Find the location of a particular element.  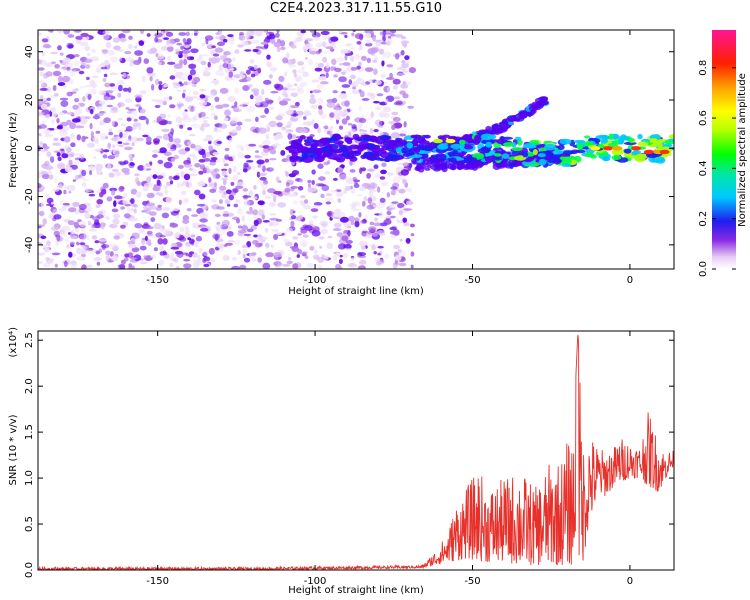

lower-branch-blob is located at coordinates (417, 169).